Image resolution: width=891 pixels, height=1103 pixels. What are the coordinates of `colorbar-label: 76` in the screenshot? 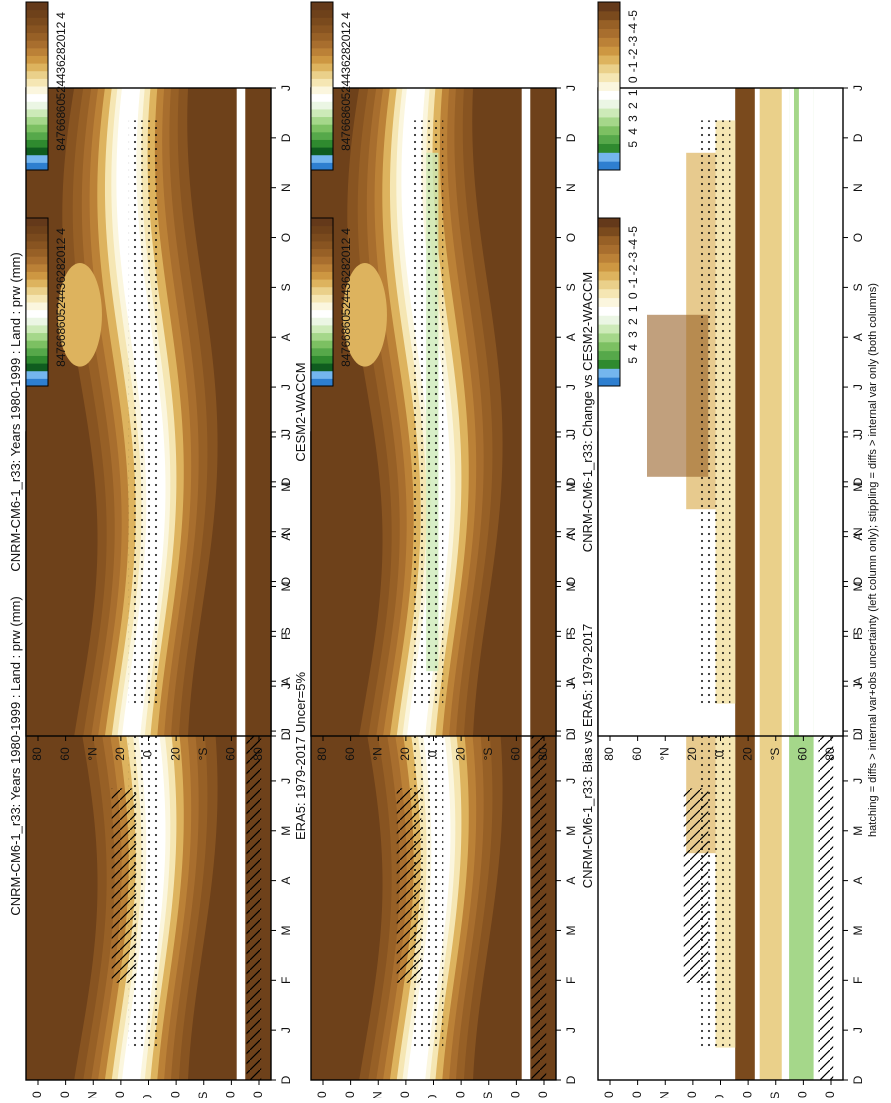 It's located at (61, 131).